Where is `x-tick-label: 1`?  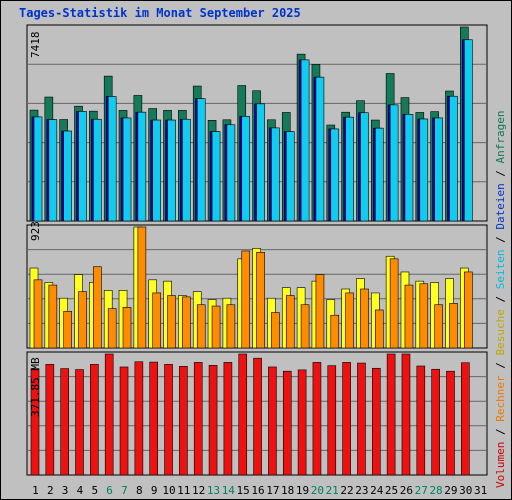 x-tick-label: 1 is located at coordinates (35, 490).